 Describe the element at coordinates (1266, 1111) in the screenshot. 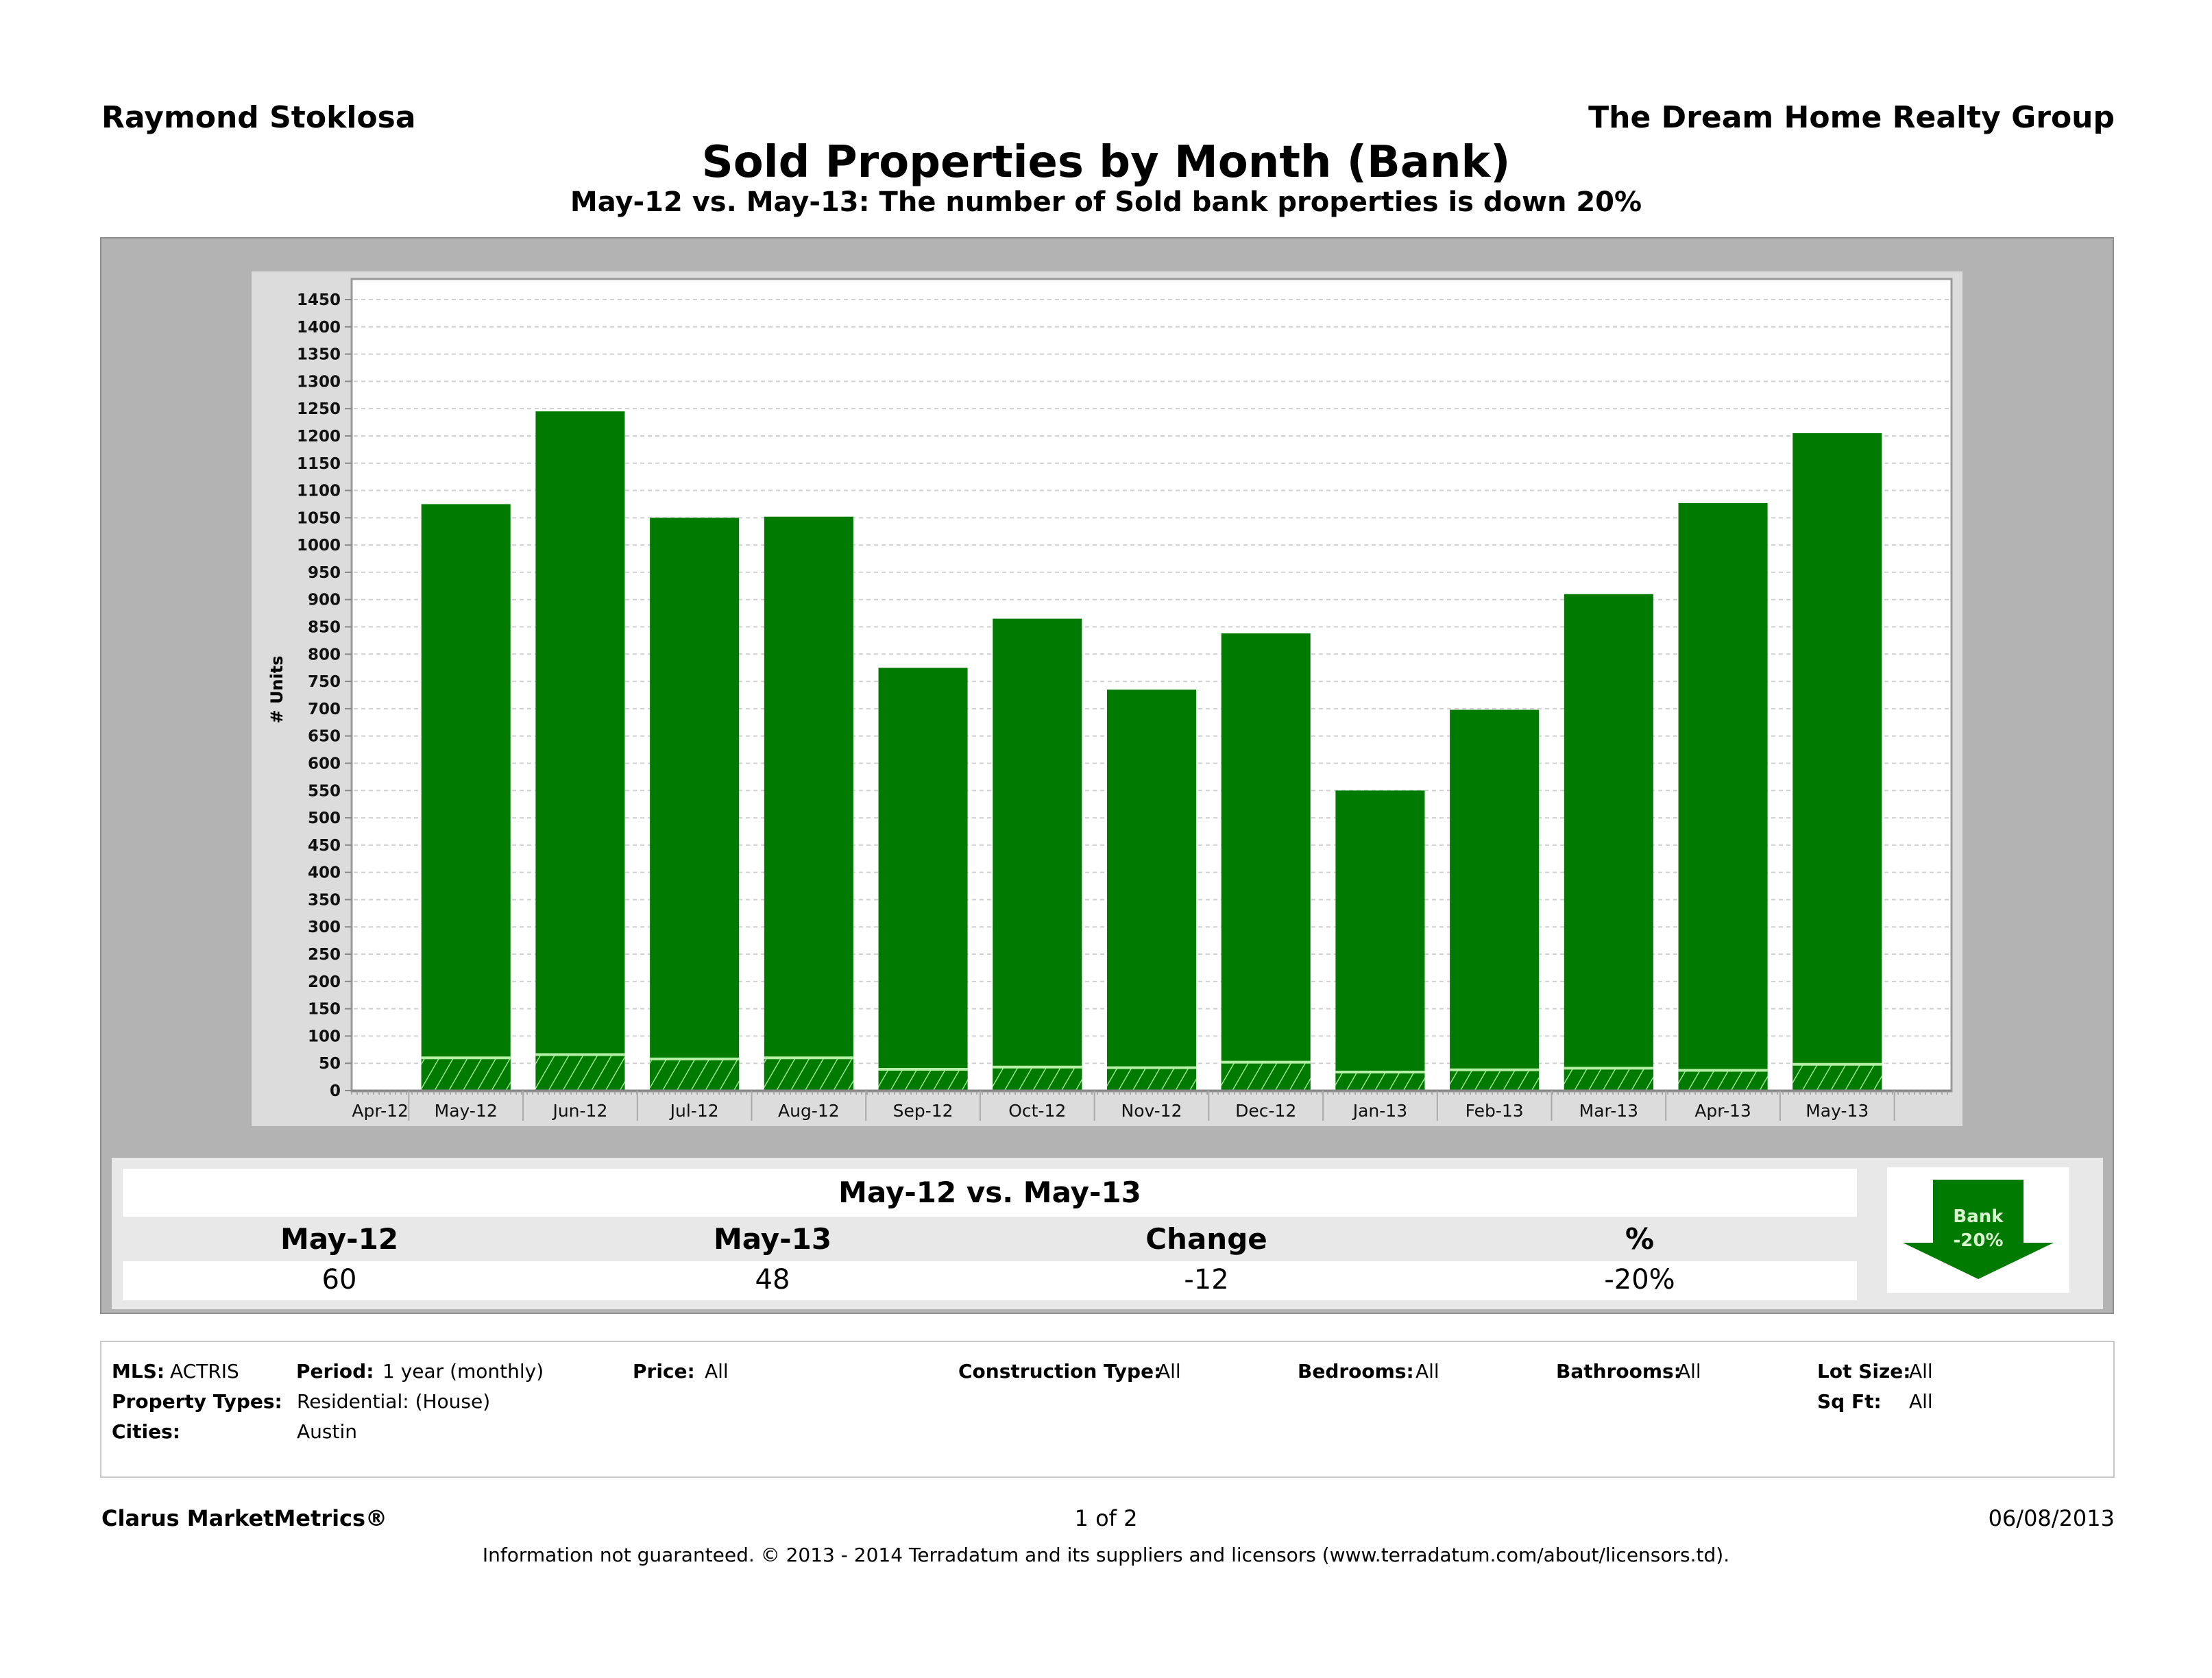

I see `x-tick-label: Dec-12` at that location.